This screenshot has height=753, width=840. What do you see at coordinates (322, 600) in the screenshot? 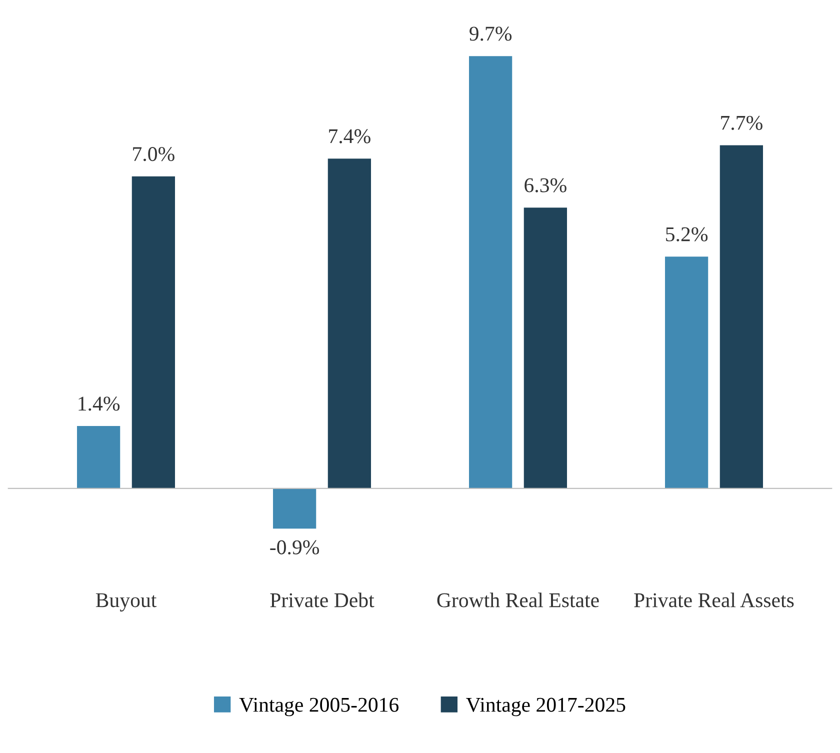
I see `x-tick-label: Private Debt` at bounding box center [322, 600].